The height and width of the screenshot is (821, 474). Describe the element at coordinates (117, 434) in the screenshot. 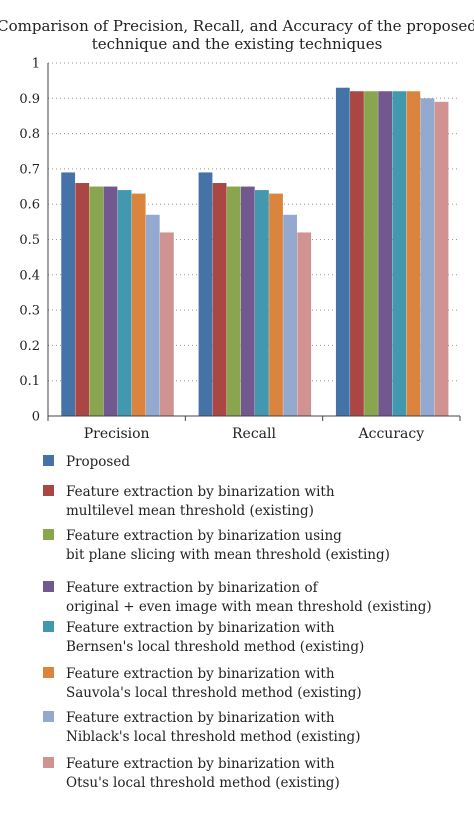

I see `category-label: Precision` at that location.